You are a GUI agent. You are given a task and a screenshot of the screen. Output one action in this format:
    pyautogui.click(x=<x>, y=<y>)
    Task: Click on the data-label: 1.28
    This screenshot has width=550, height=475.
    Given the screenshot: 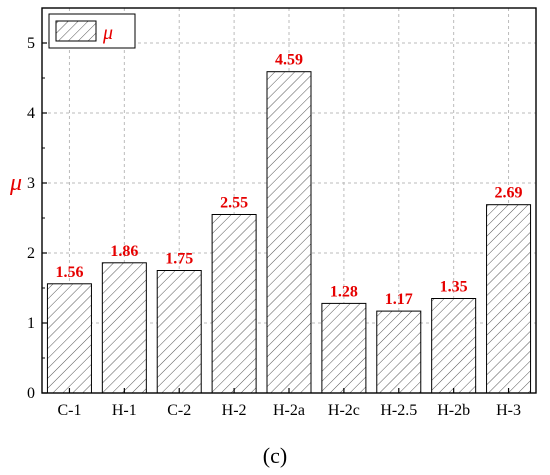 What is the action you would take?
    pyautogui.click(x=344, y=291)
    